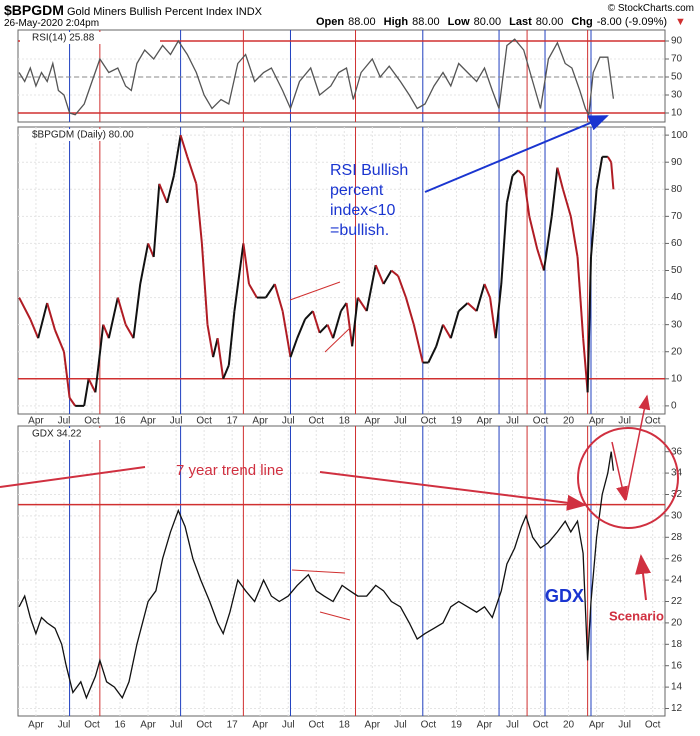  I want to click on panel-label: $BPGDM (Daily) 80.00, so click(83, 135).